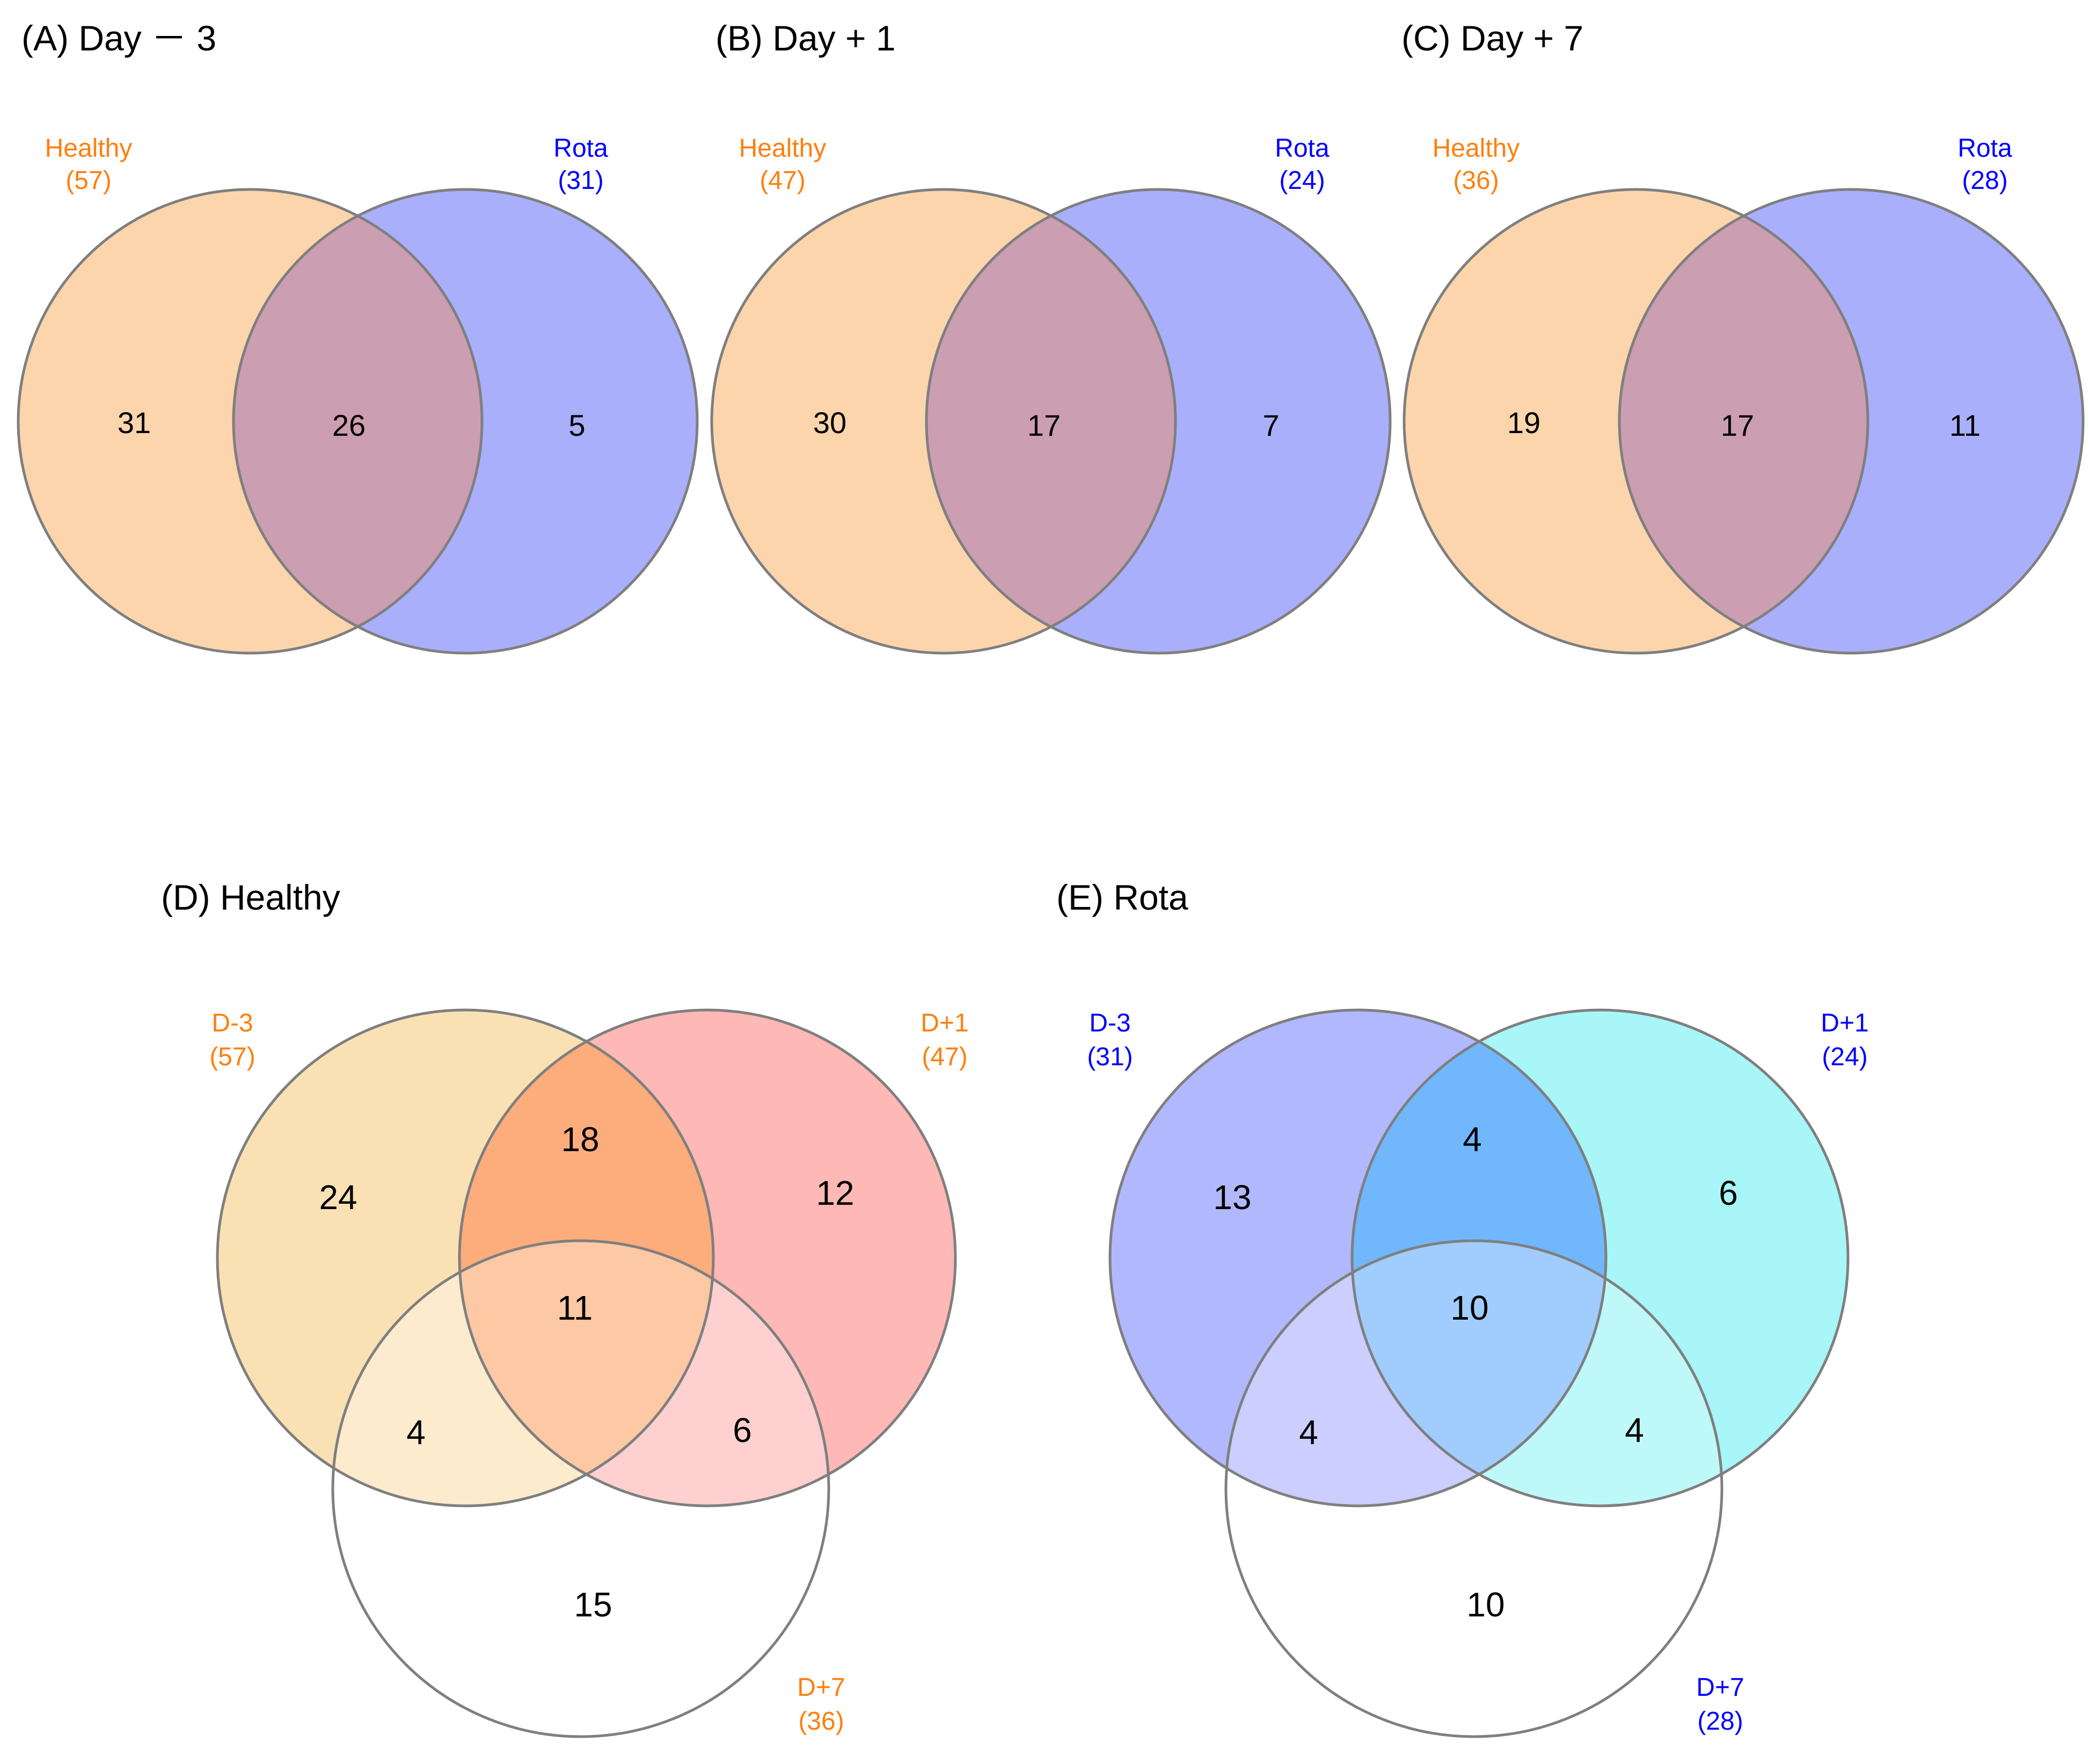 Image resolution: width=2089 pixels, height=1764 pixels. Describe the element at coordinates (1729, 1193) in the screenshot. I see `panel-e-d1-only-count: 6` at that location.